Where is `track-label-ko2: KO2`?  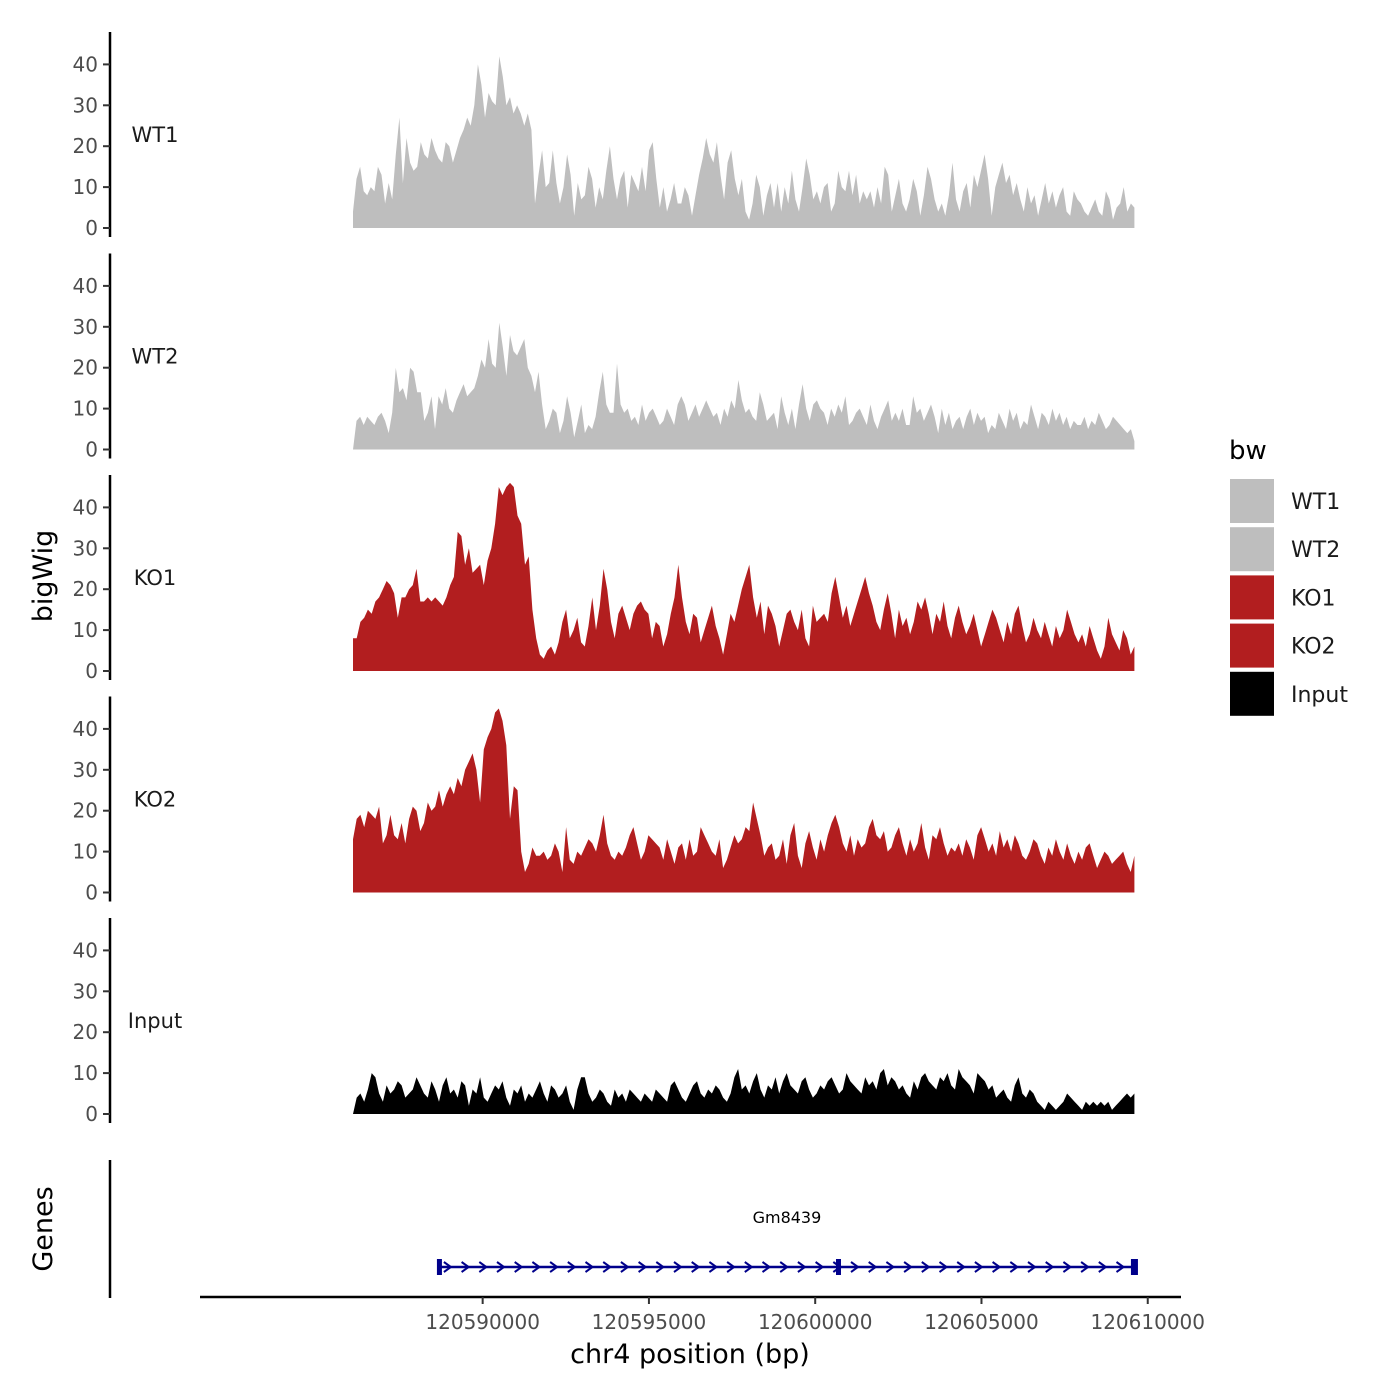 track-label-ko2: KO2 is located at coordinates (155, 800).